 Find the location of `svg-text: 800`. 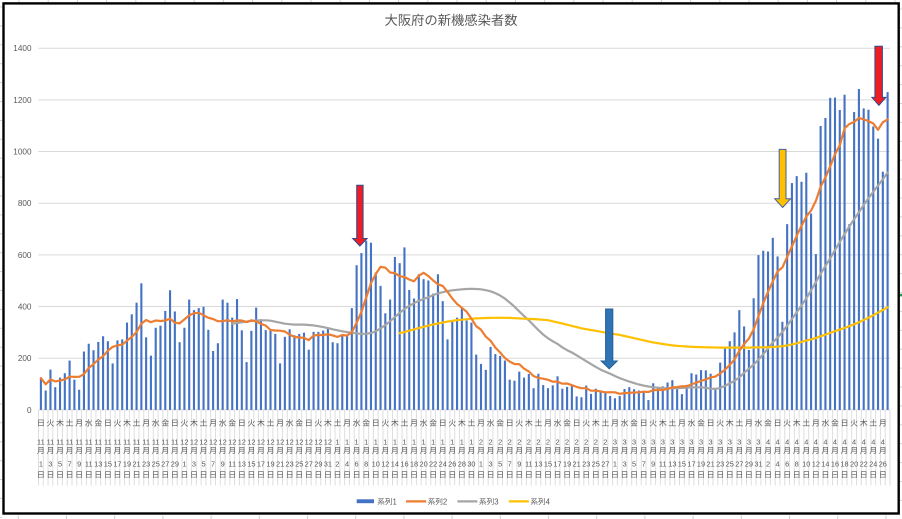

svg-text: 800 is located at coordinates (25, 203).